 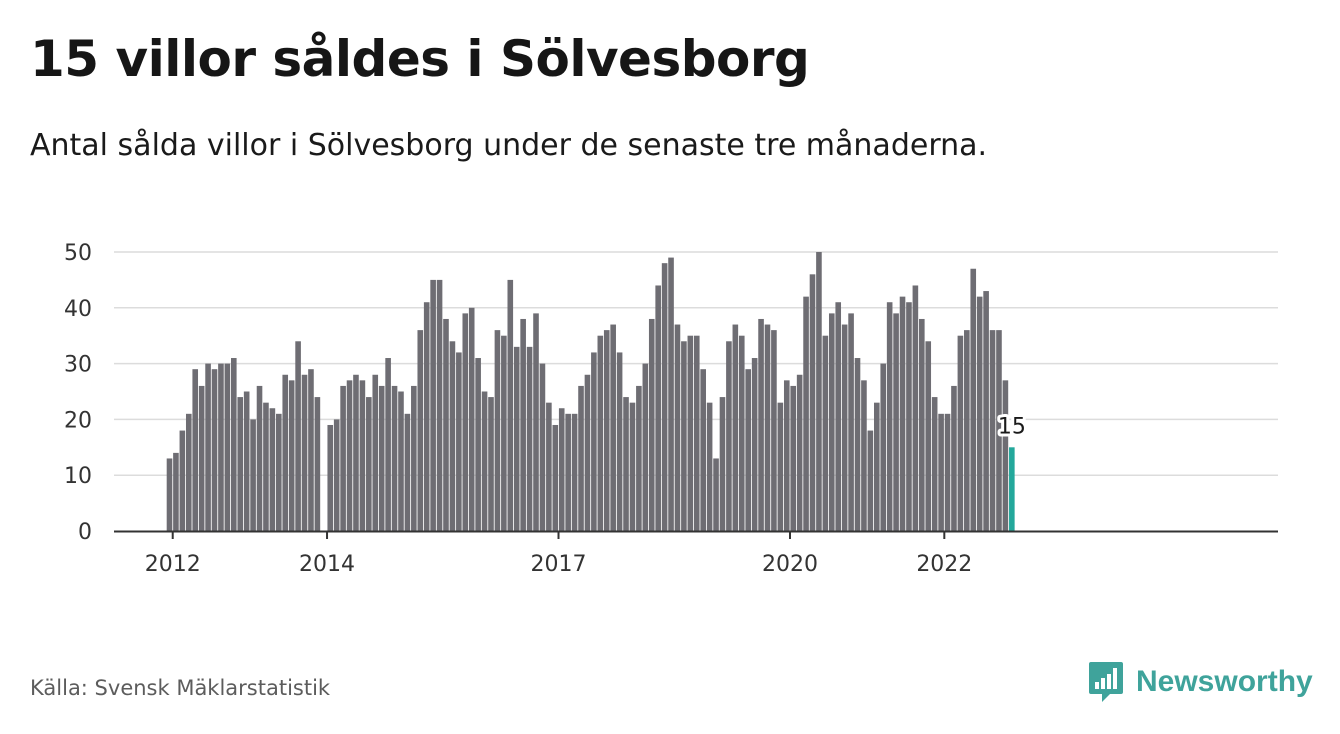 What do you see at coordinates (78, 420) in the screenshot?
I see `y-tick-label-20: 20` at bounding box center [78, 420].